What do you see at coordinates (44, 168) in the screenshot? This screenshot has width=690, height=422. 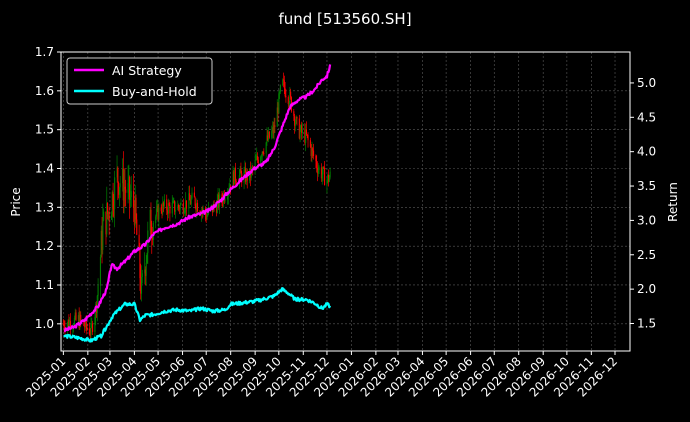 I see `y-tick-label-left: 1.4` at bounding box center [44, 168].